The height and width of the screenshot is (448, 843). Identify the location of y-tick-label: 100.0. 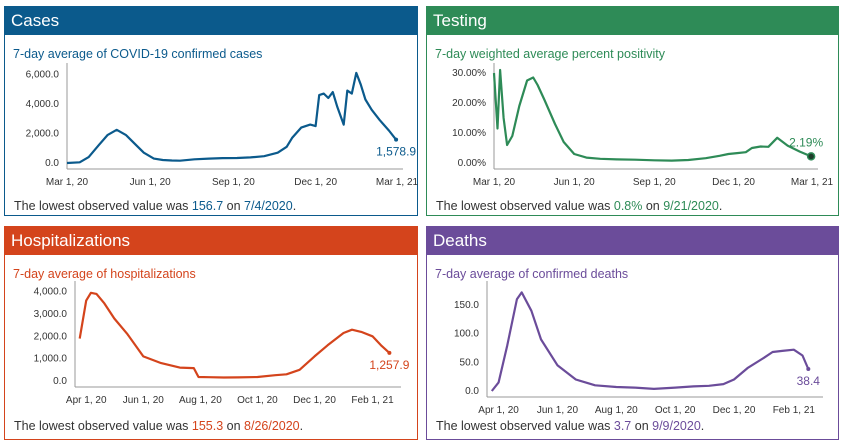
(466, 334).